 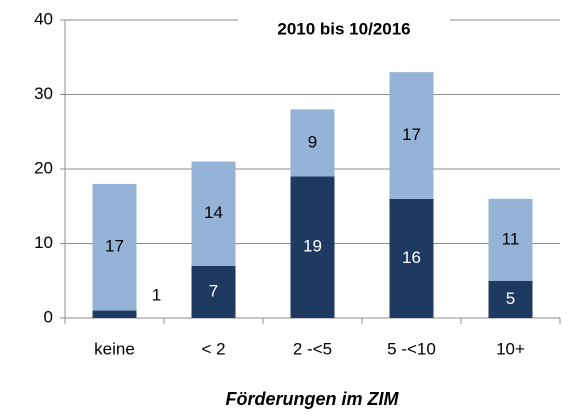 I want to click on data-label: 7, so click(x=213, y=290).